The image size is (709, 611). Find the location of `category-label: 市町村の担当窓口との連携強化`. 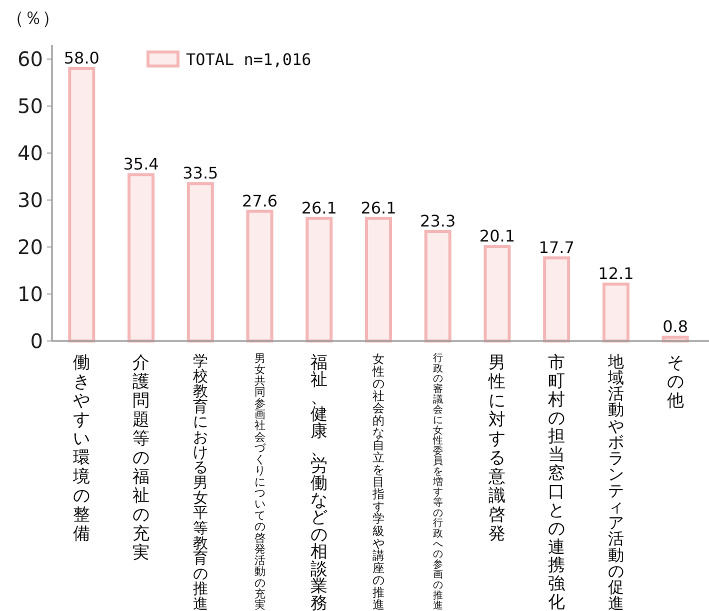

category-label: 市町村の担当窓口との連携強化 is located at coordinates (557, 482).